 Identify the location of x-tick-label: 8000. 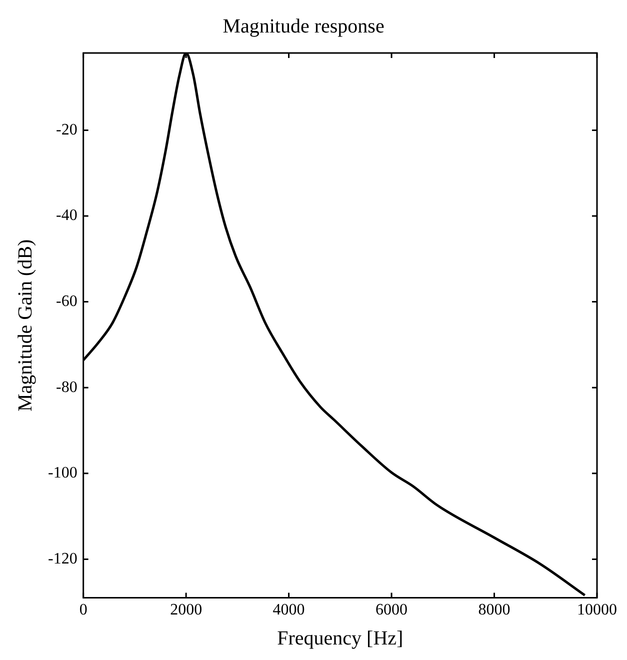
(494, 610).